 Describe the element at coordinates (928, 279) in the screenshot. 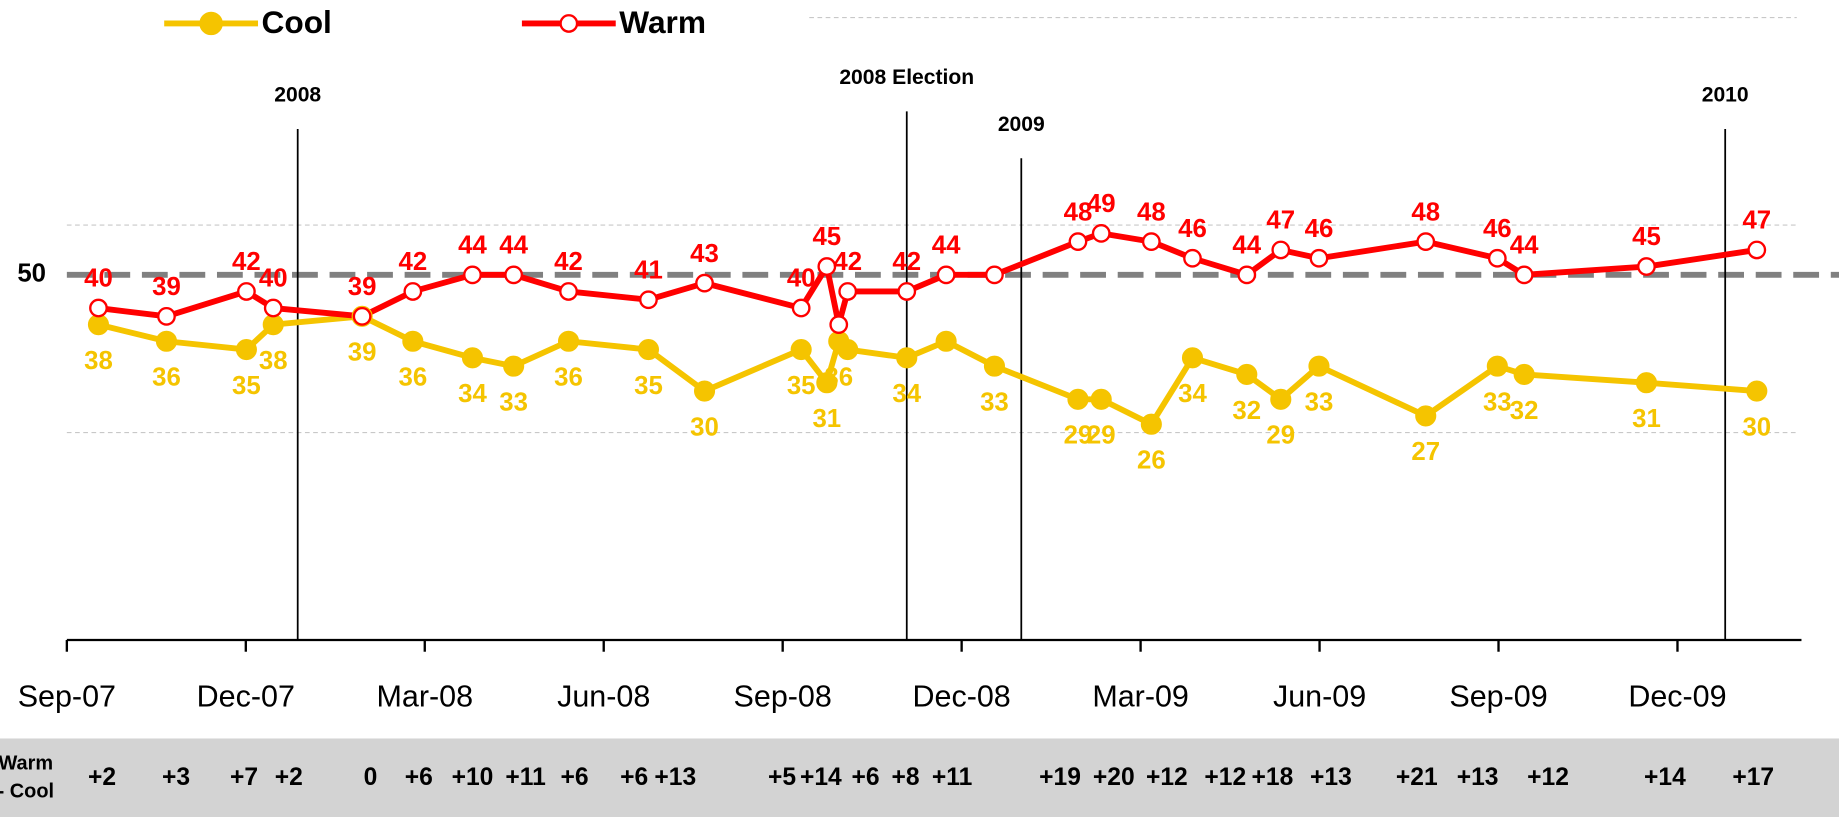

I see `series-line` at that location.